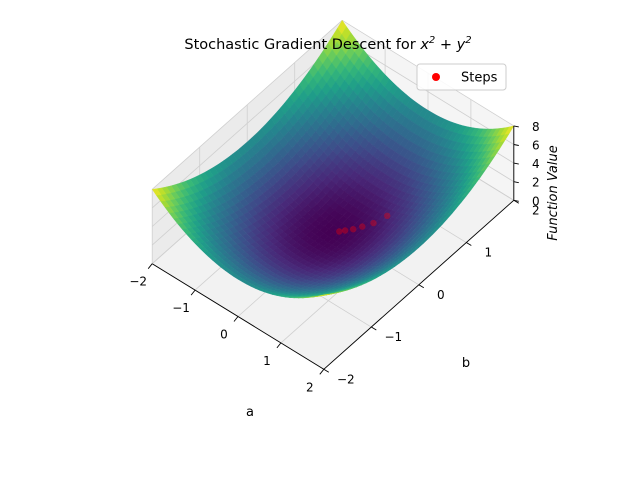 This screenshot has height=480, width=640. Describe the element at coordinates (445, 44) in the screenshot. I see `chart-title-math: x2 + y2` at that location.